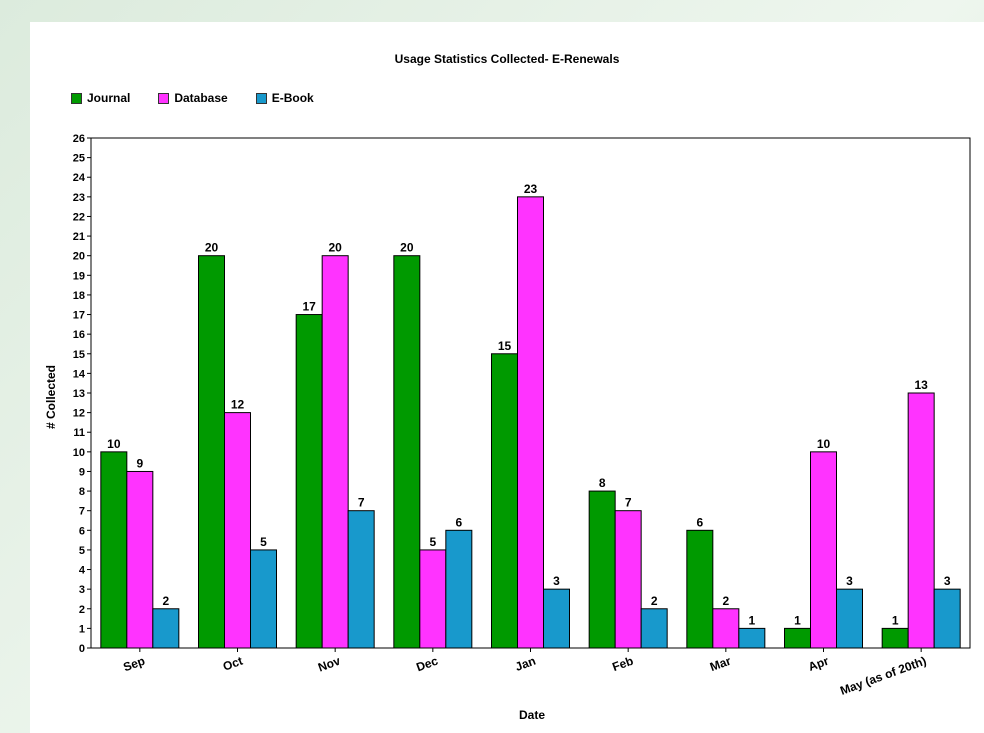 The image size is (984, 733). I want to click on bar-e-book-dec, so click(459, 589).